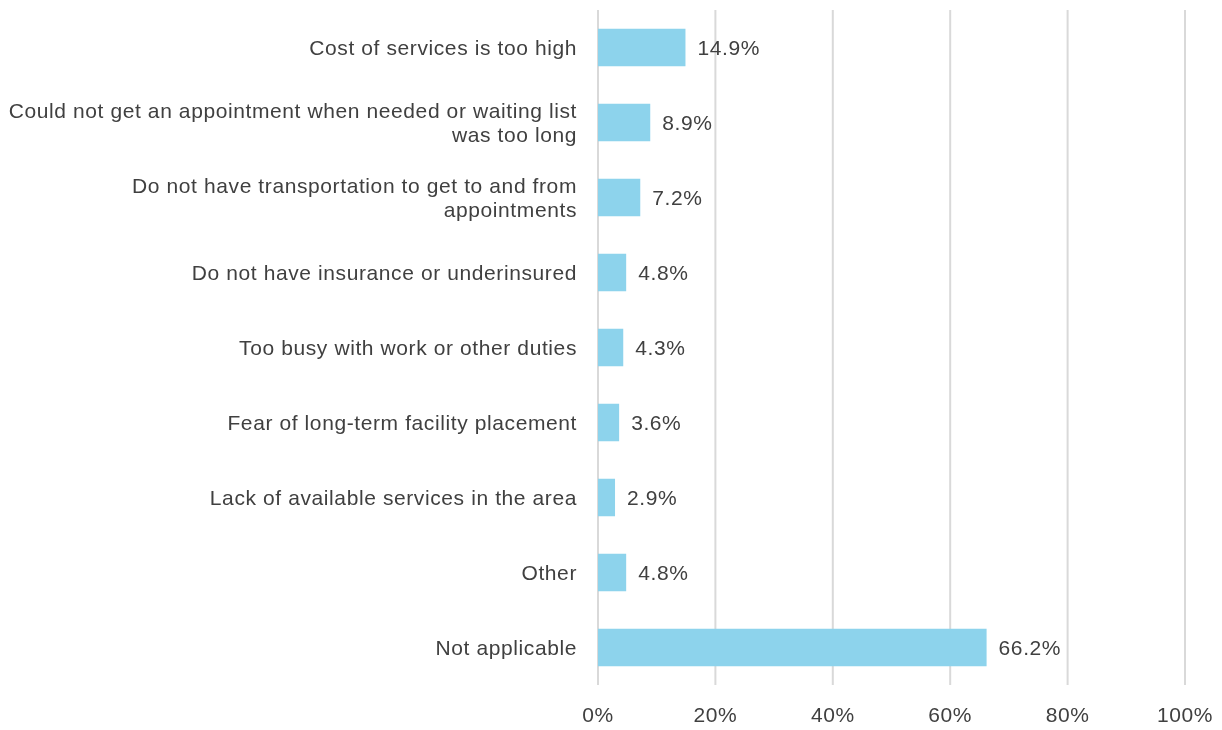  What do you see at coordinates (292, 122) in the screenshot?
I see `y-tick-label: Could not get an appointment when needed or waiting list was too long` at bounding box center [292, 122].